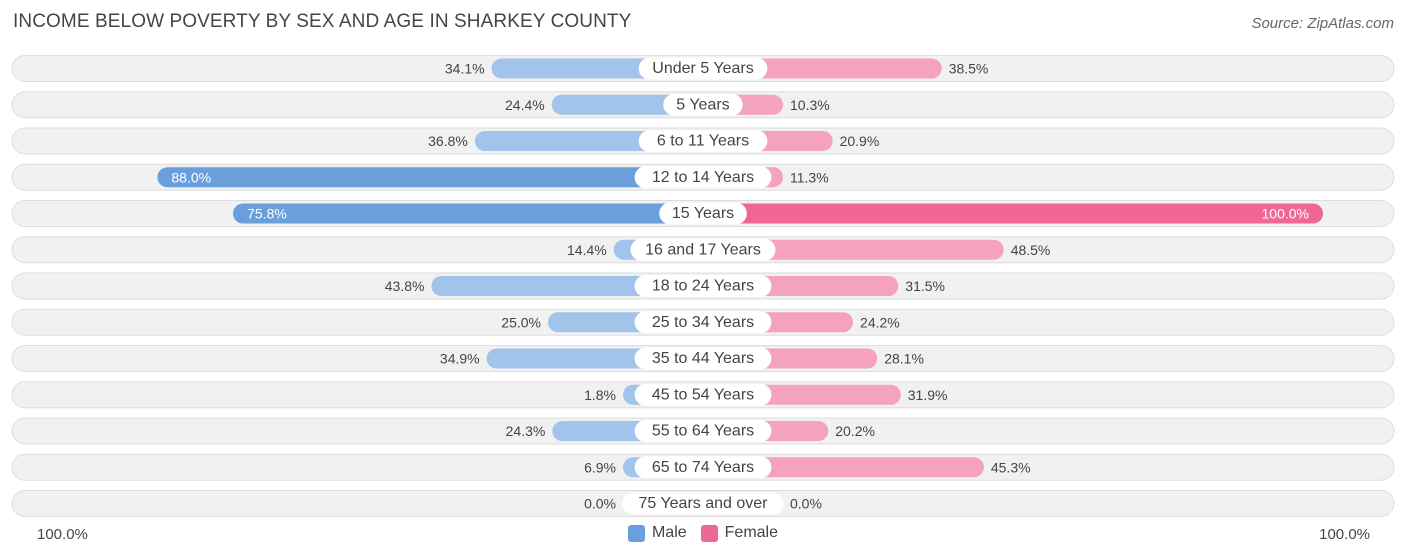 The height and width of the screenshot is (559, 1406). What do you see at coordinates (806, 504) in the screenshot?
I see `data-label-female: 0.0%` at bounding box center [806, 504].